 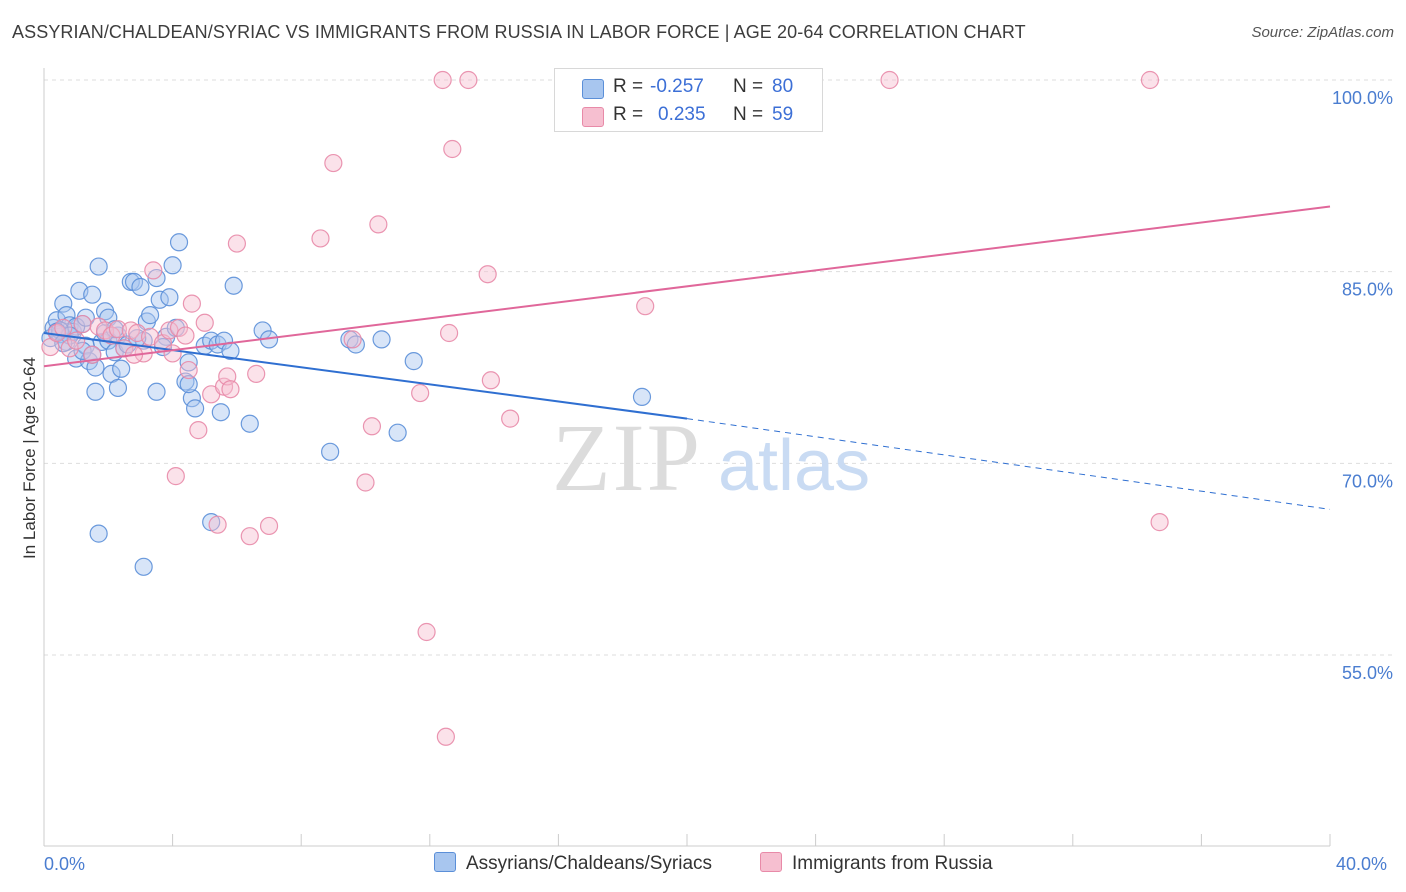 What do you see at coordinates (711, 457) in the screenshot?
I see `watermark: ZIP atlas` at bounding box center [711, 457].